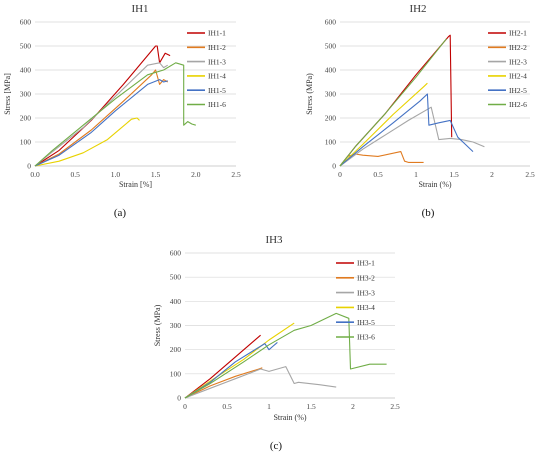 The width and height of the screenshot is (550, 457). What do you see at coordinates (217, 61) in the screenshot?
I see `legend-entry: IH1-3` at bounding box center [217, 61].